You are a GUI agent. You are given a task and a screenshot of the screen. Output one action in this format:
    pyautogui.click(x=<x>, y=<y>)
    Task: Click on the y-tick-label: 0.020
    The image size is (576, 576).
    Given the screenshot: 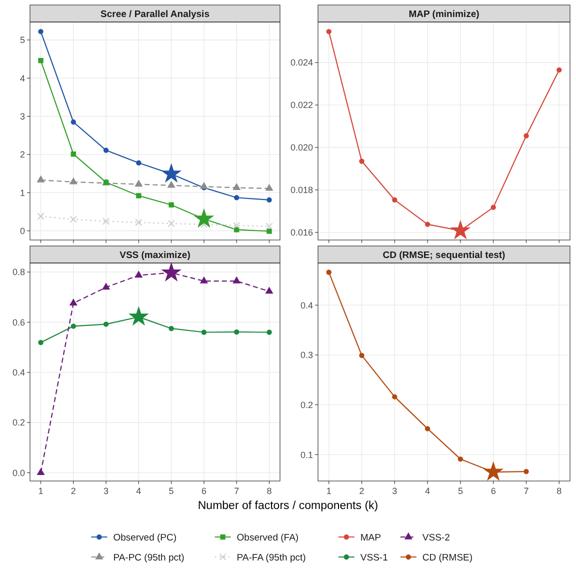 What is the action you would take?
    pyautogui.click(x=301, y=147)
    